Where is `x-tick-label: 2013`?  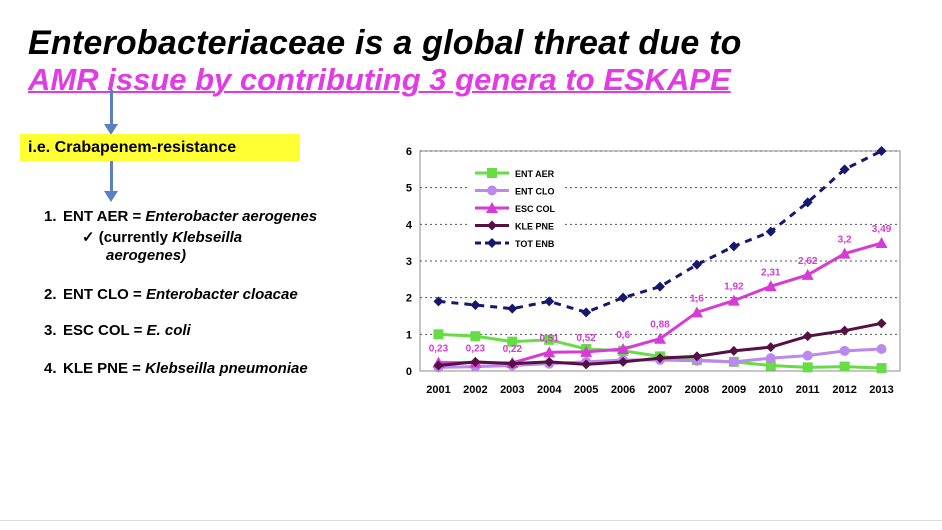
x-tick-label: 2013 is located at coordinates (881, 390).